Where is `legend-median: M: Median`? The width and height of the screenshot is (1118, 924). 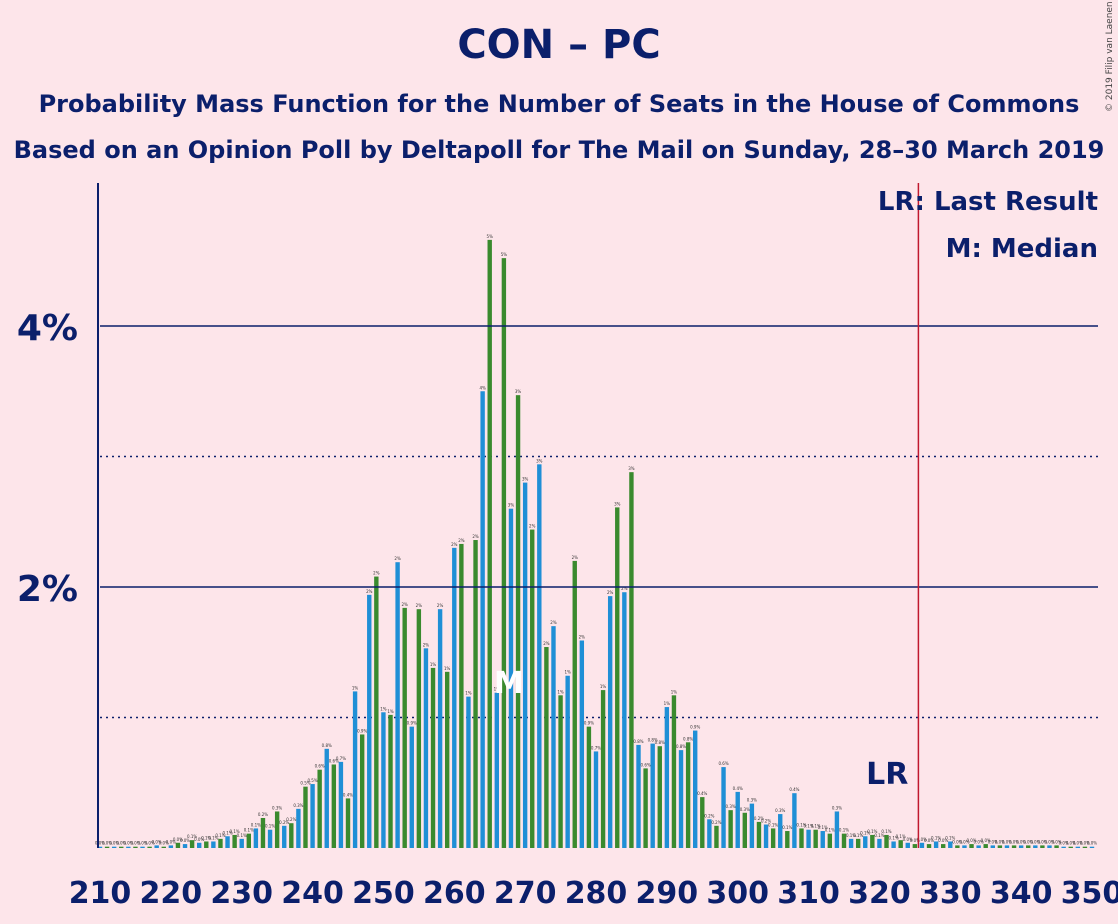
legend-median: M: Median is located at coordinates (1022, 249).